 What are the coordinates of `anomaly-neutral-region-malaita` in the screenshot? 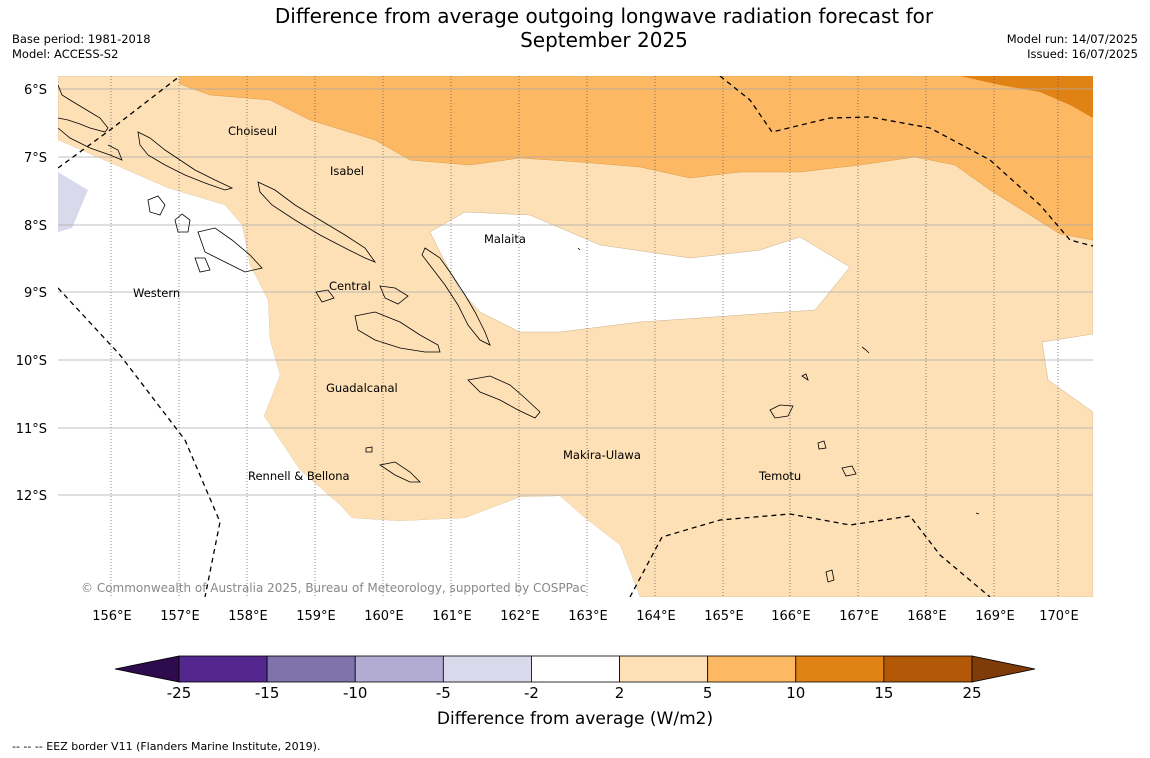 It's located at (640, 272).